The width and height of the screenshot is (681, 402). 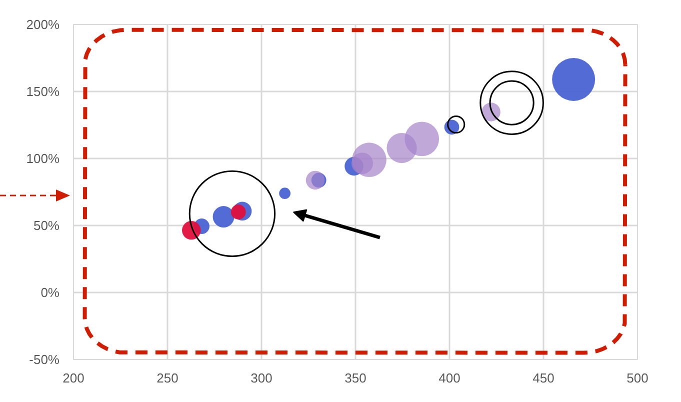 What do you see at coordinates (43, 24) in the screenshot?
I see `y-tick-label: 200%` at bounding box center [43, 24].